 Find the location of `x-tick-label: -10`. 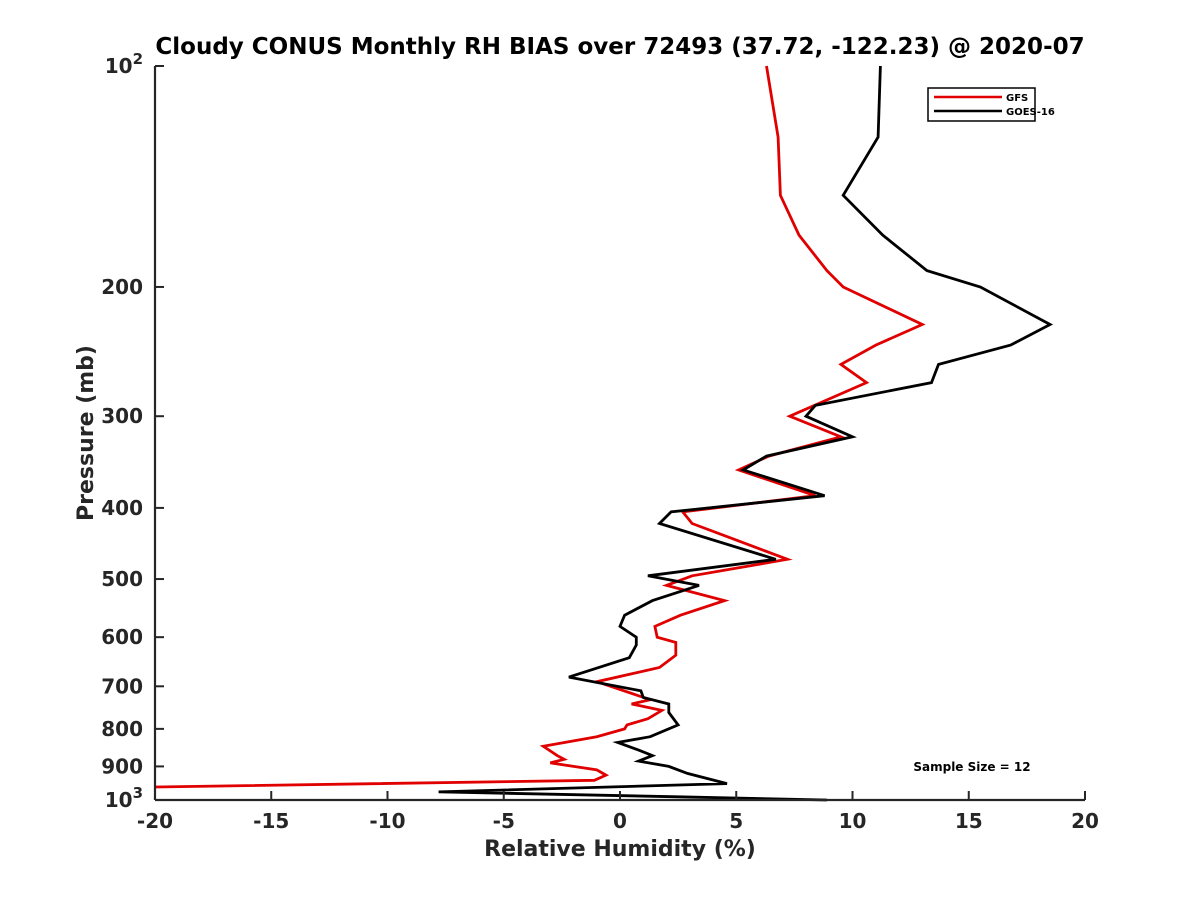

x-tick-label: -10 is located at coordinates (387, 821).